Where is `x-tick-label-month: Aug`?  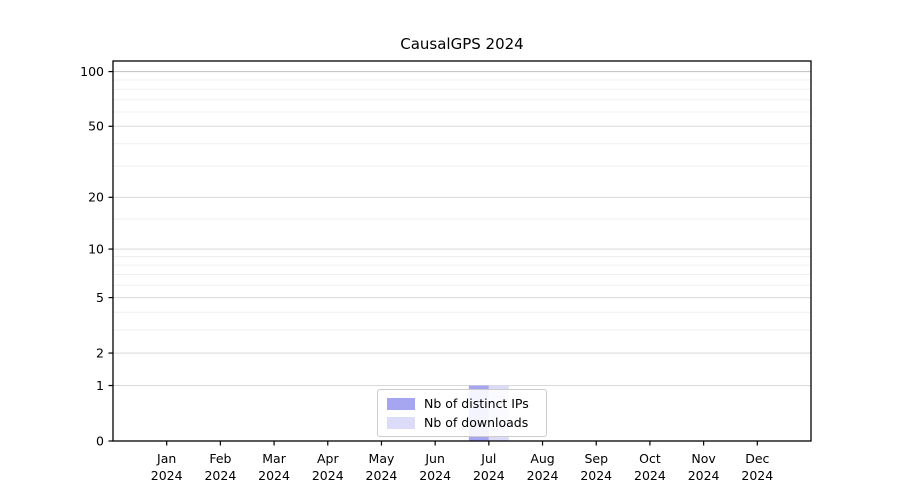 x-tick-label-month: Aug is located at coordinates (542, 458).